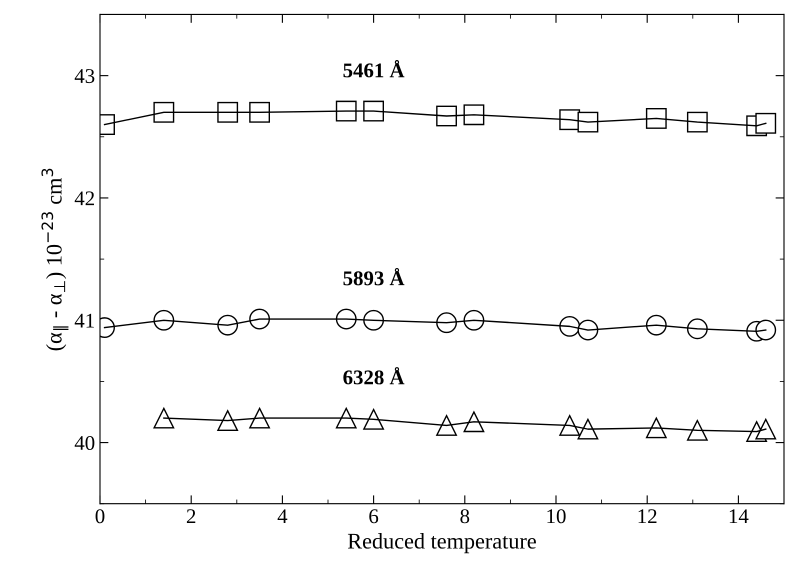 This screenshot has width=800, height=579. What do you see at coordinates (373, 375) in the screenshot?
I see `series-label: 6328 Å` at bounding box center [373, 375].